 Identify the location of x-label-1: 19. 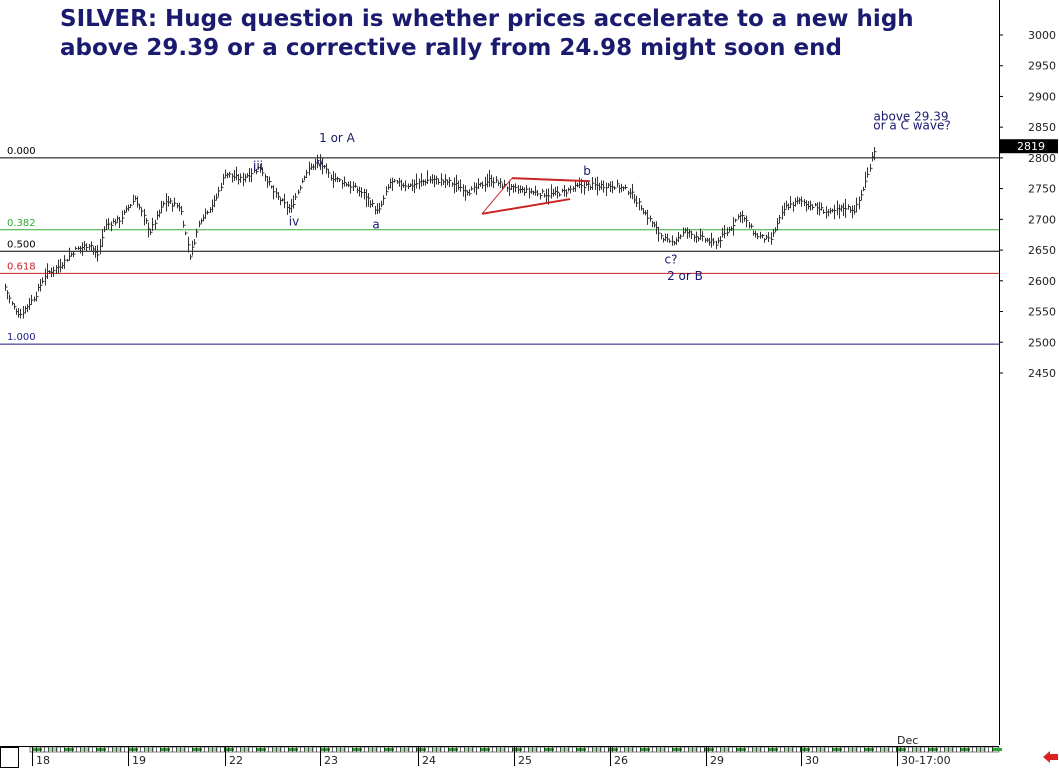
(139, 760).